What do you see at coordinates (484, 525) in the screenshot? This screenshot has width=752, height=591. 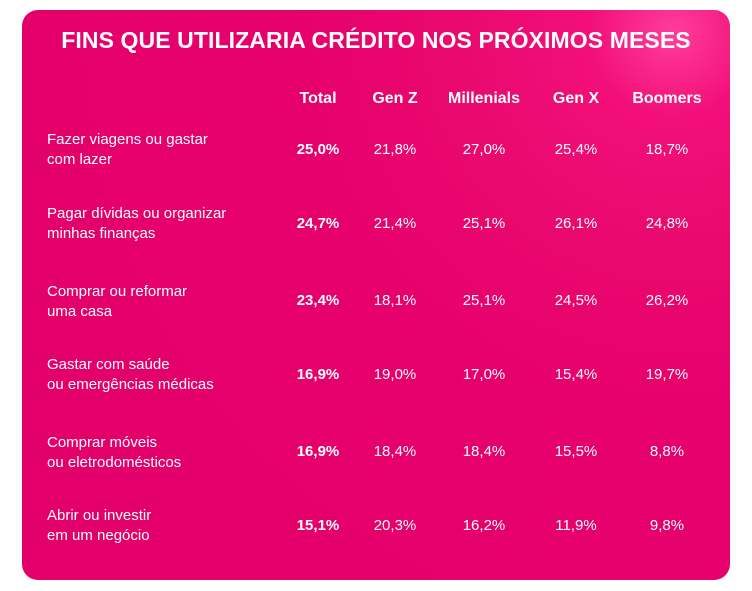 I see `value-cell: 16,2%` at bounding box center [484, 525].